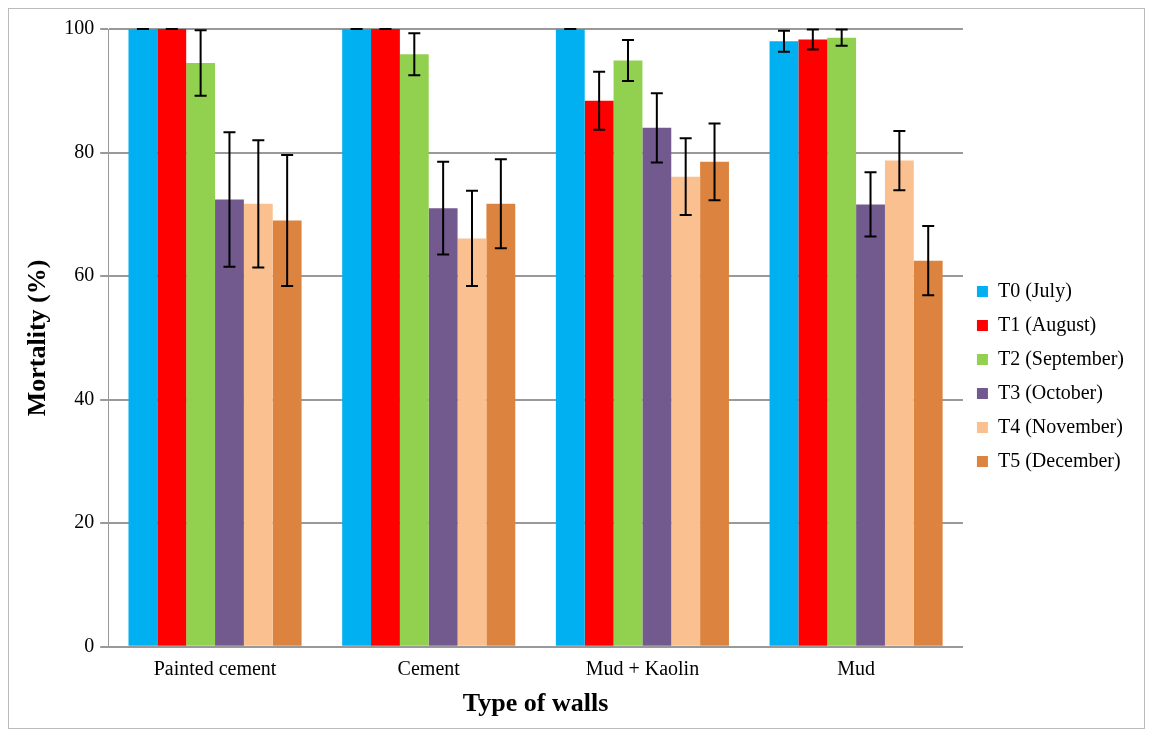  Describe the element at coordinates (79, 27) in the screenshot. I see `y-tick-label: 100` at that location.